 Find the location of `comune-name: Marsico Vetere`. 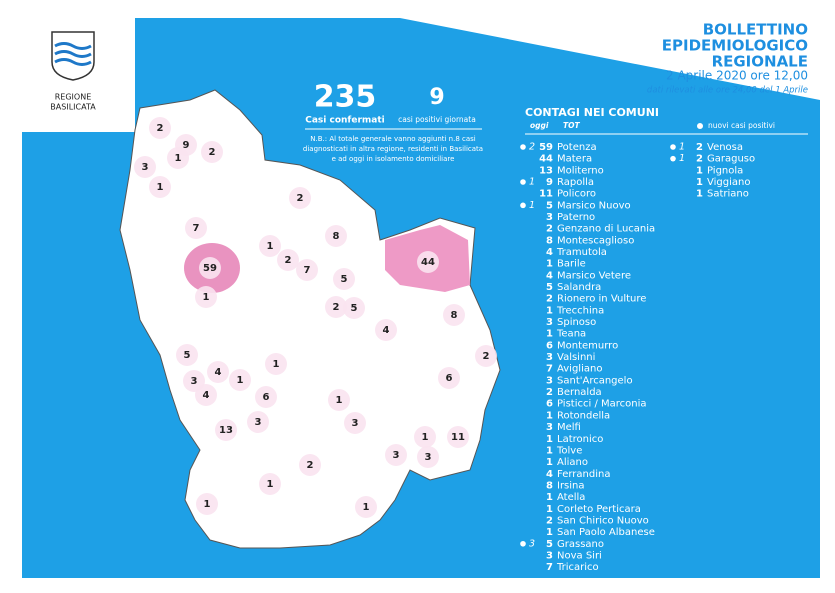

comune-name: Marsico Vetere is located at coordinates (594, 275).